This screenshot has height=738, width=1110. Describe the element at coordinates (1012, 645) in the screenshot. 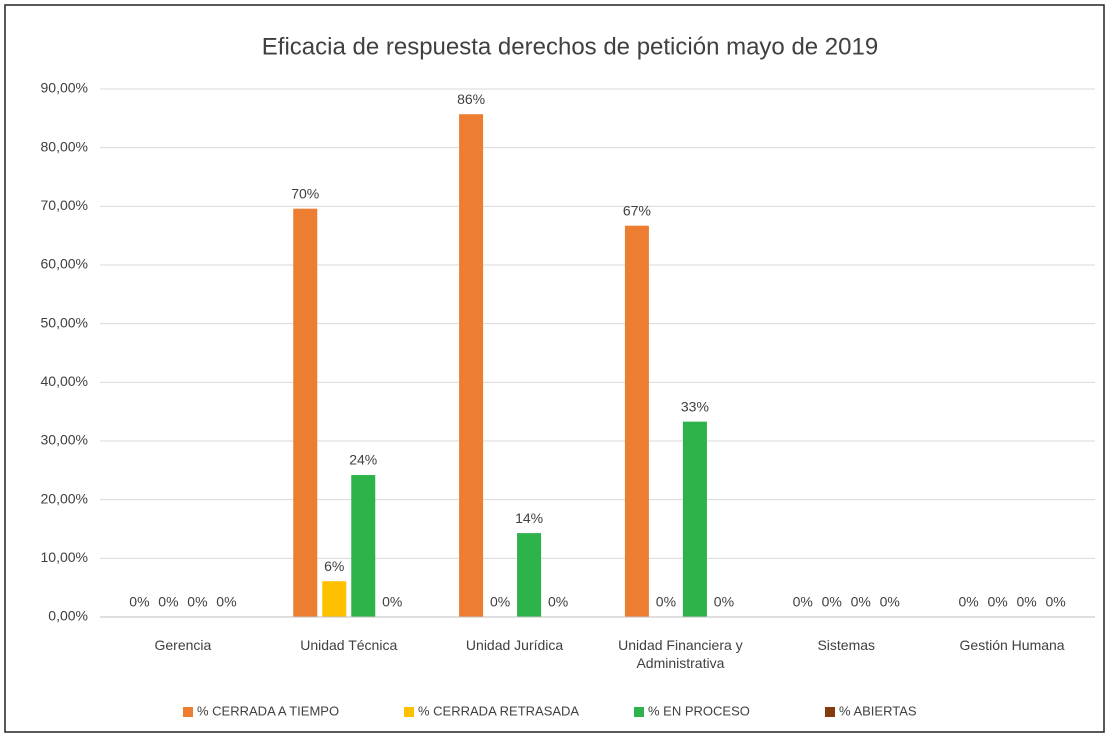

I see `x-tick-label: Gestión Humana` at that location.